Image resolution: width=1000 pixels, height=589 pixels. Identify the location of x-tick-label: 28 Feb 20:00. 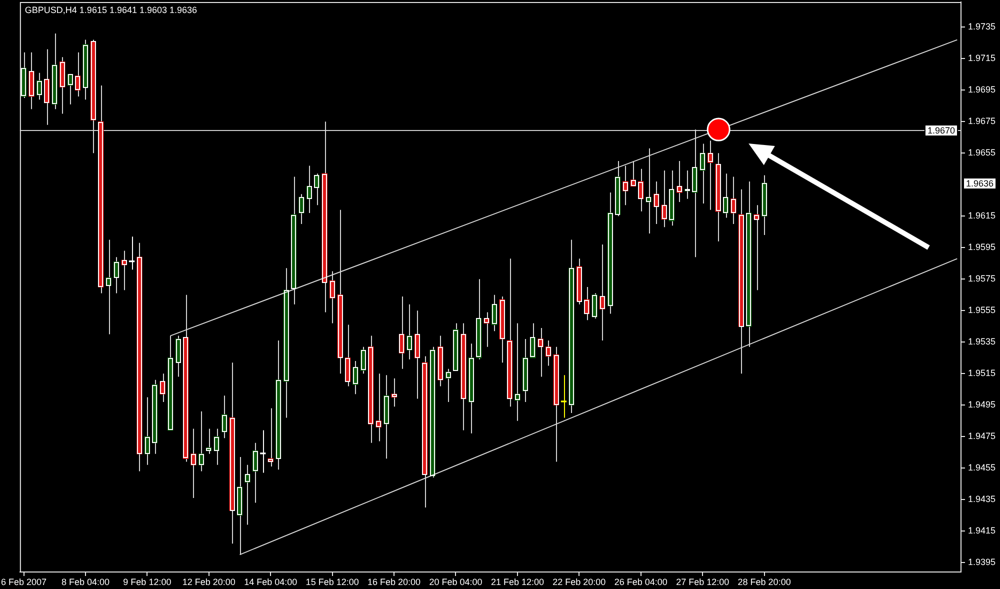
(764, 581).